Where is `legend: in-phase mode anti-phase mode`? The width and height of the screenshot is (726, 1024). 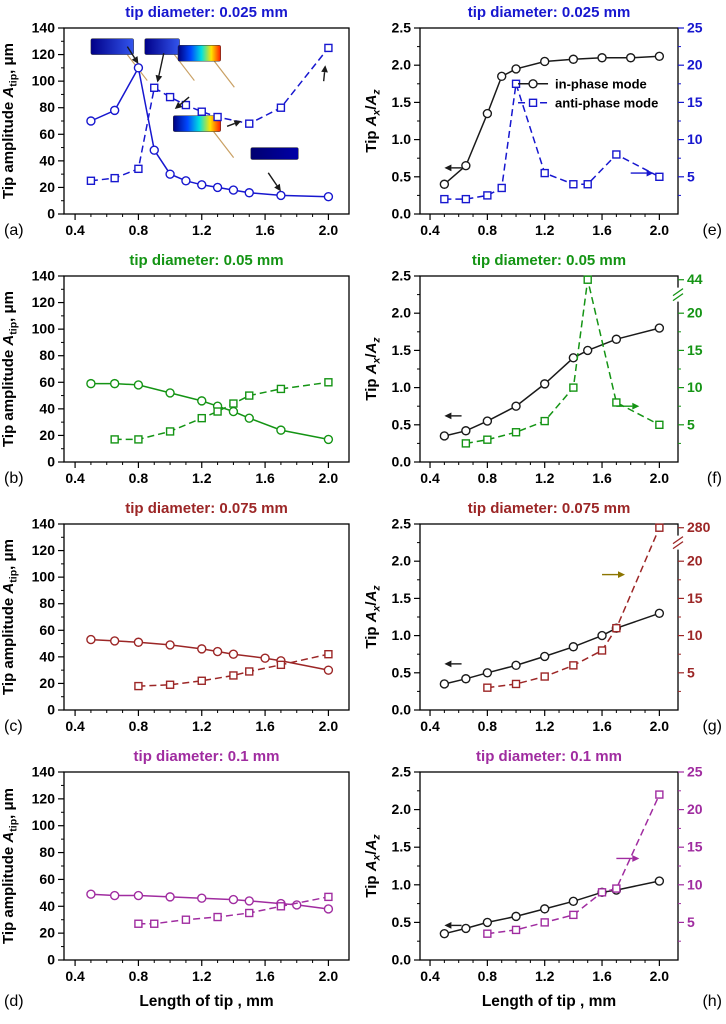 legend: in-phase mode anti-phase mode is located at coordinates (588, 93).